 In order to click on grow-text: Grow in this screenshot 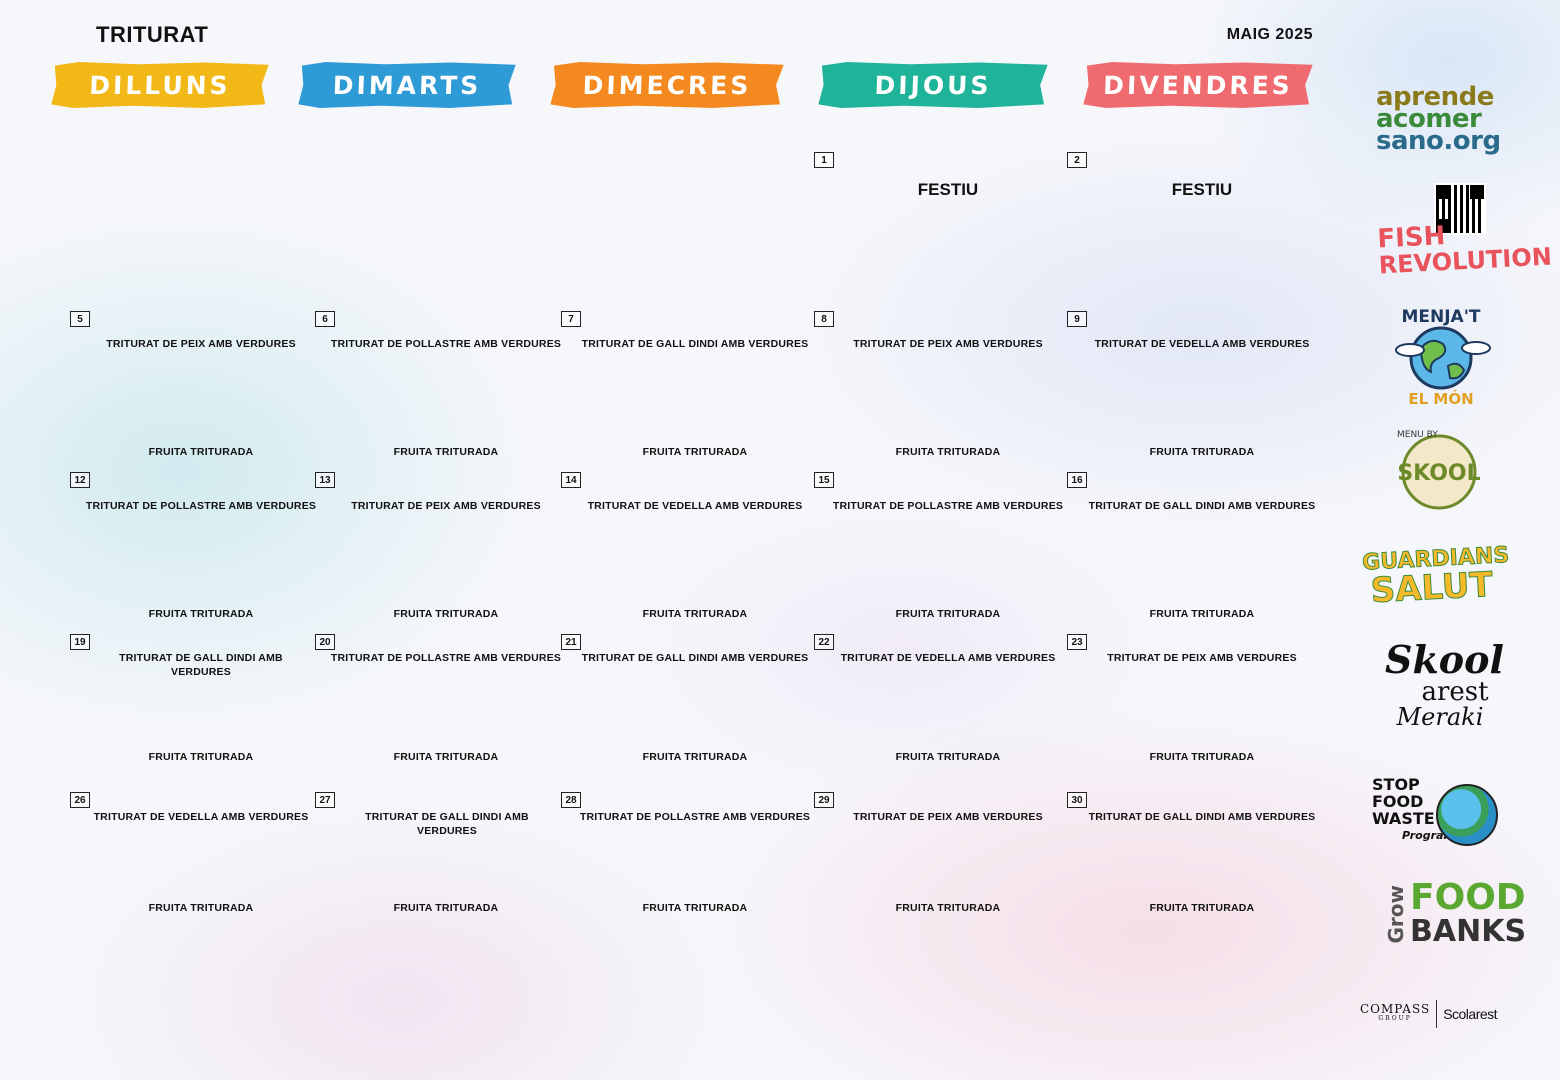, I will do `click(1396, 914)`.